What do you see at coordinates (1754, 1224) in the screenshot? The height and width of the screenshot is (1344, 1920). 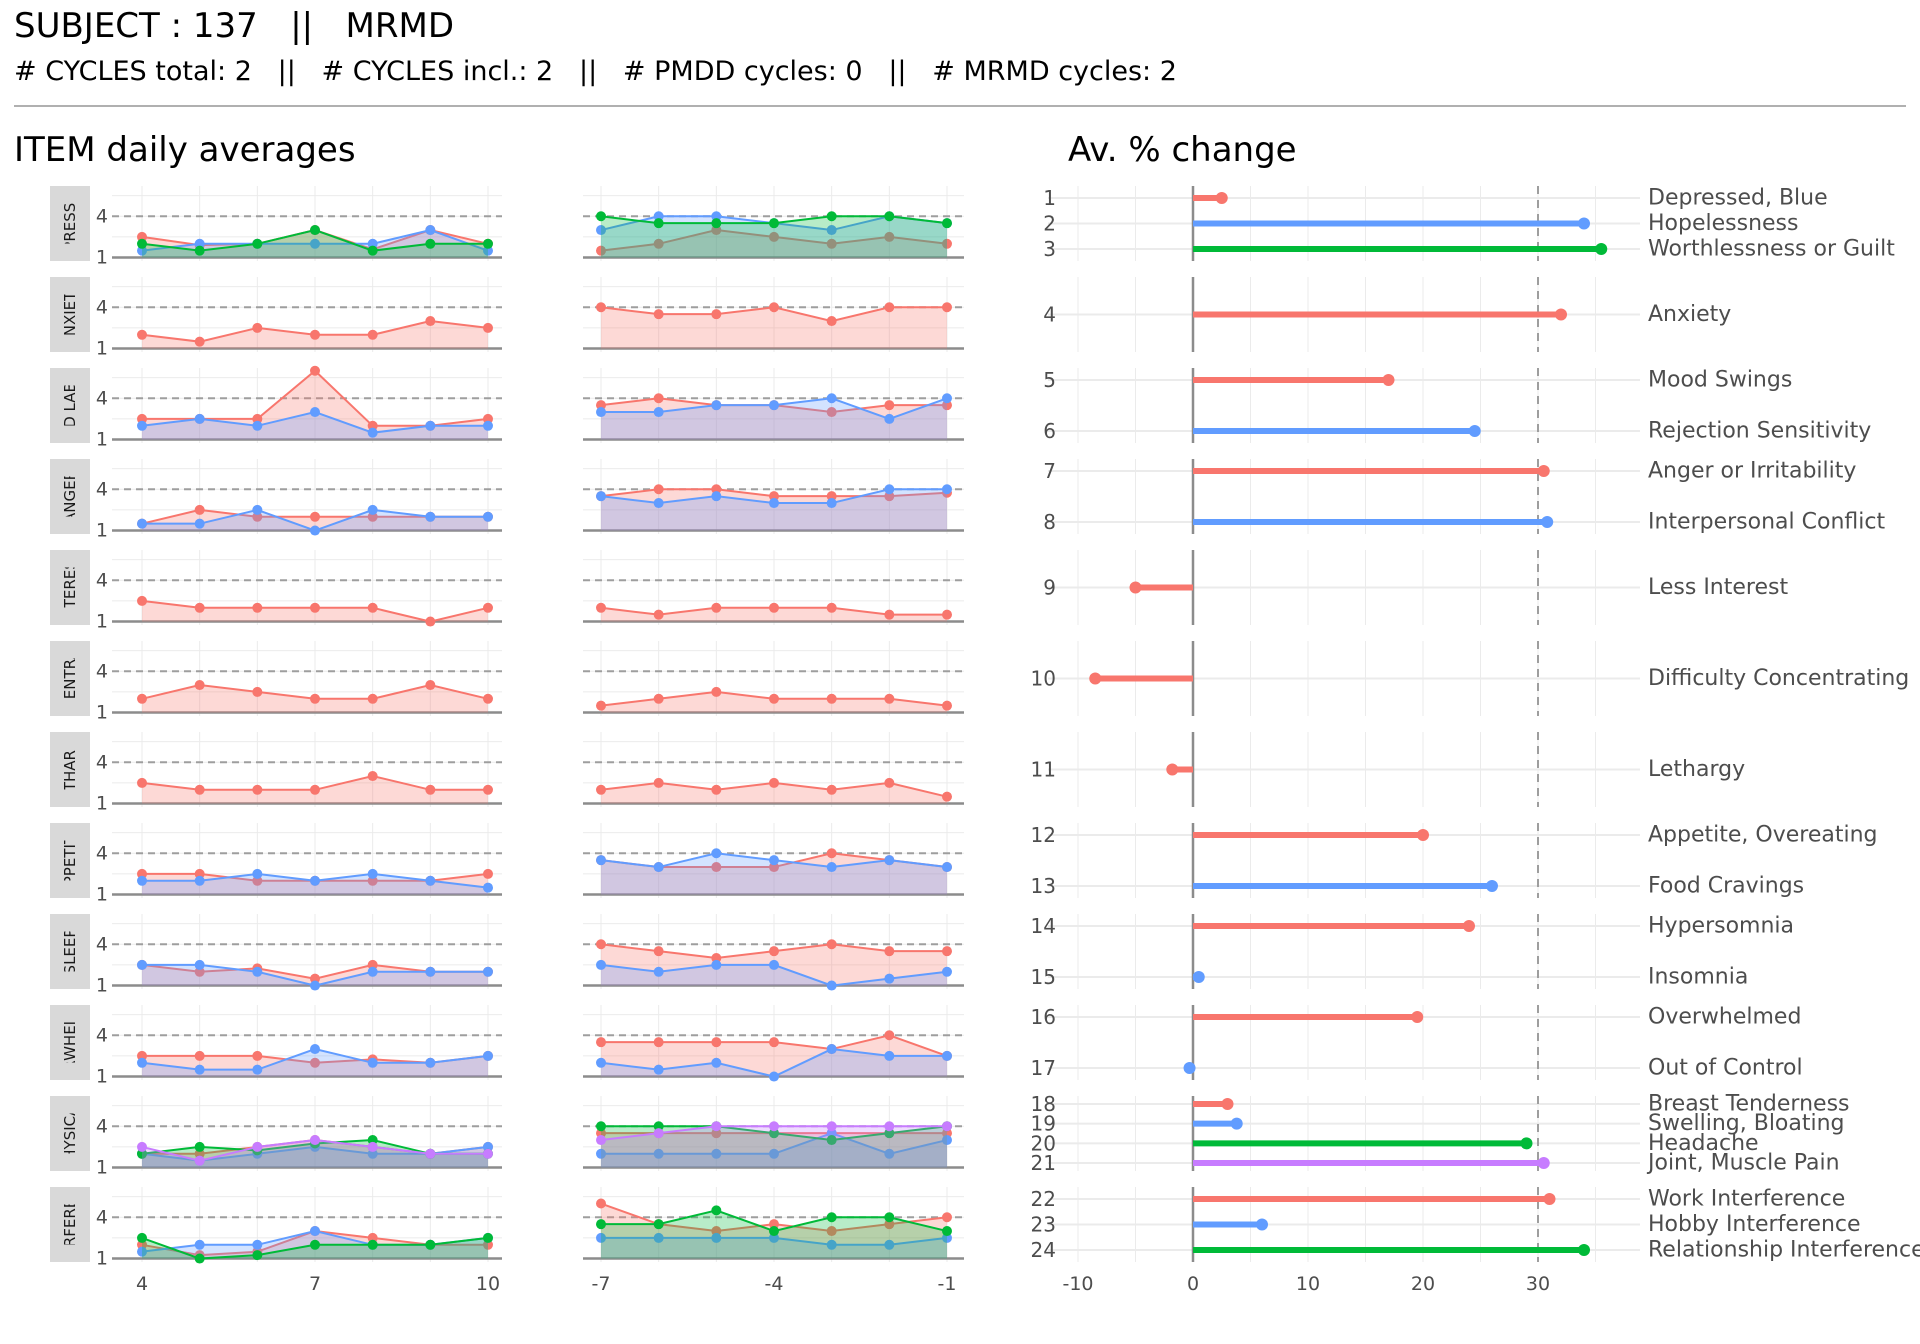 I see `item-label: Hobby Interference` at bounding box center [1754, 1224].